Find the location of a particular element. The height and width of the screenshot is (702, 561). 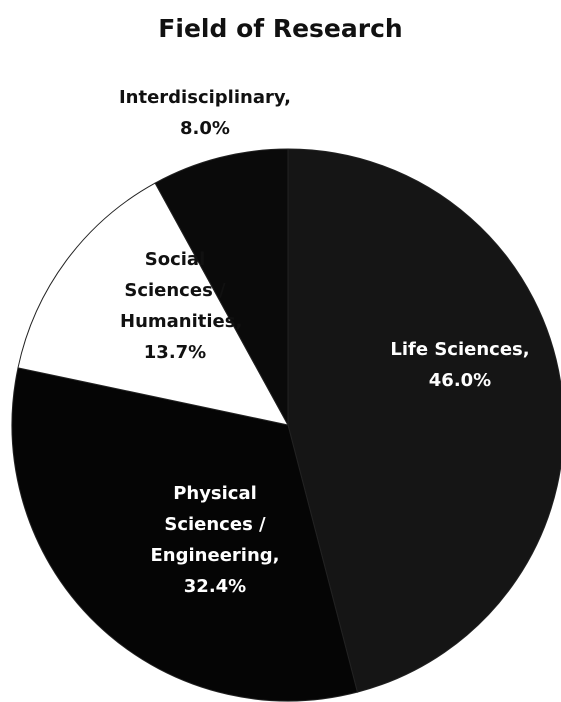

value-label: 32.4% is located at coordinates (215, 586).